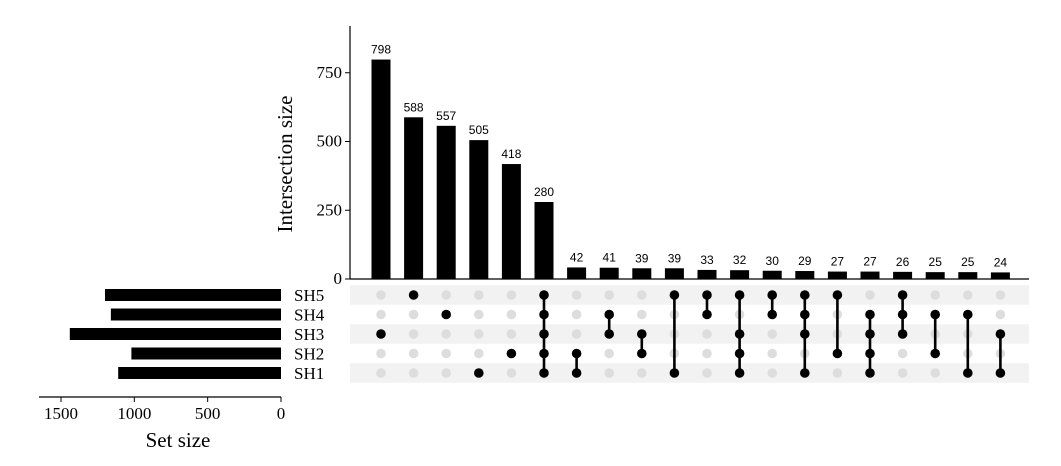  Describe the element at coordinates (309, 354) in the screenshot. I see `set-name-label: SH2` at that location.